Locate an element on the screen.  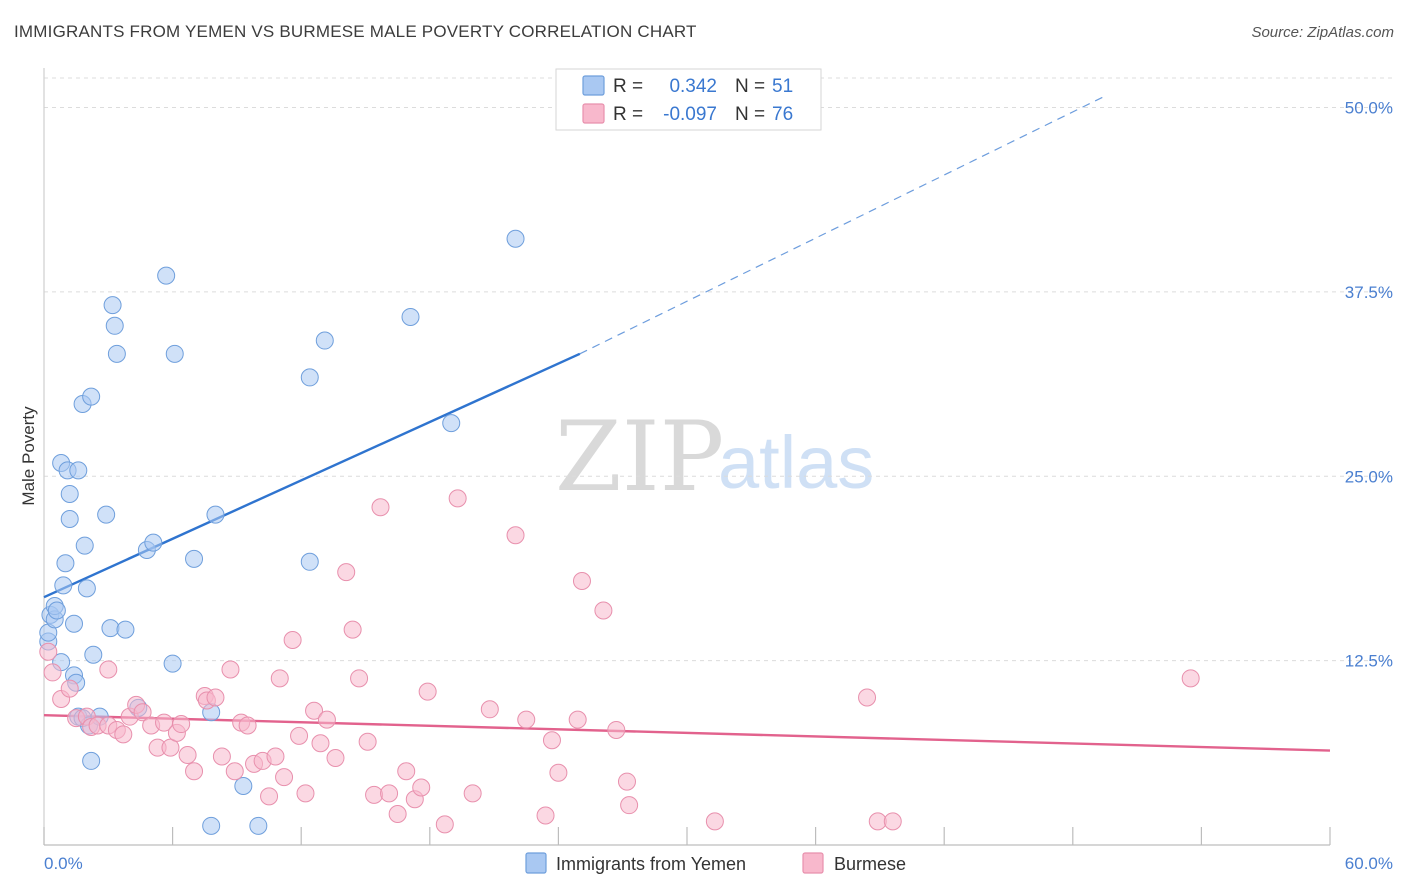
series-legend-label-burmese: Burmese is located at coordinates (870, 864).